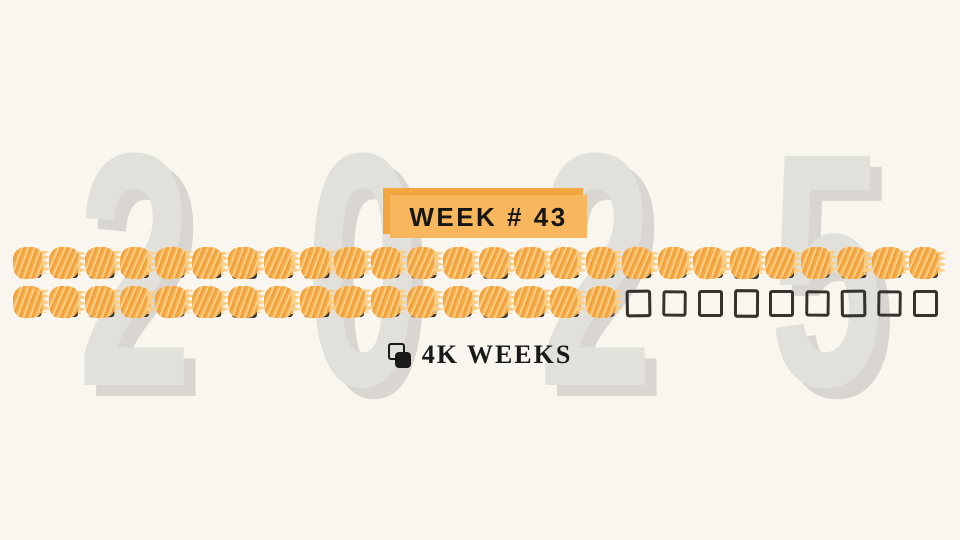 Image resolution: width=960 pixels, height=540 pixels. I want to click on week-checkbox-14-checked, so click(494, 263).